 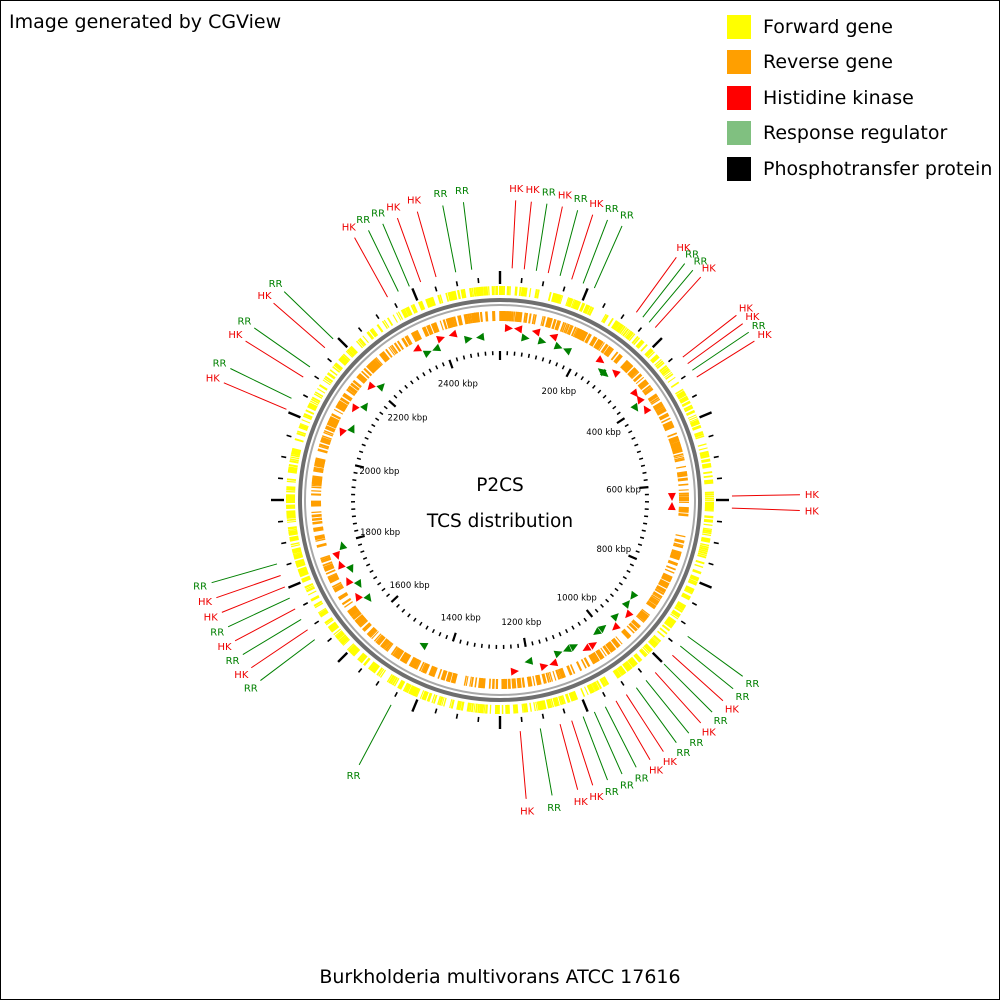 I want to click on organism-name: Burkholderia multivorans ATCC 17616, so click(x=500, y=977).